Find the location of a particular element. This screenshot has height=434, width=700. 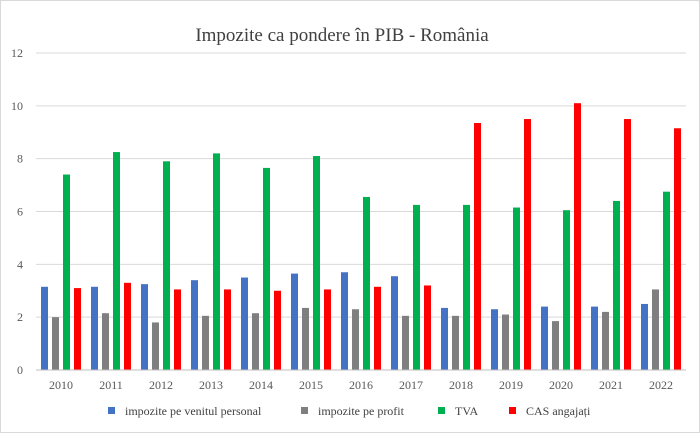

x-tick-label: 2019 is located at coordinates (511, 385).